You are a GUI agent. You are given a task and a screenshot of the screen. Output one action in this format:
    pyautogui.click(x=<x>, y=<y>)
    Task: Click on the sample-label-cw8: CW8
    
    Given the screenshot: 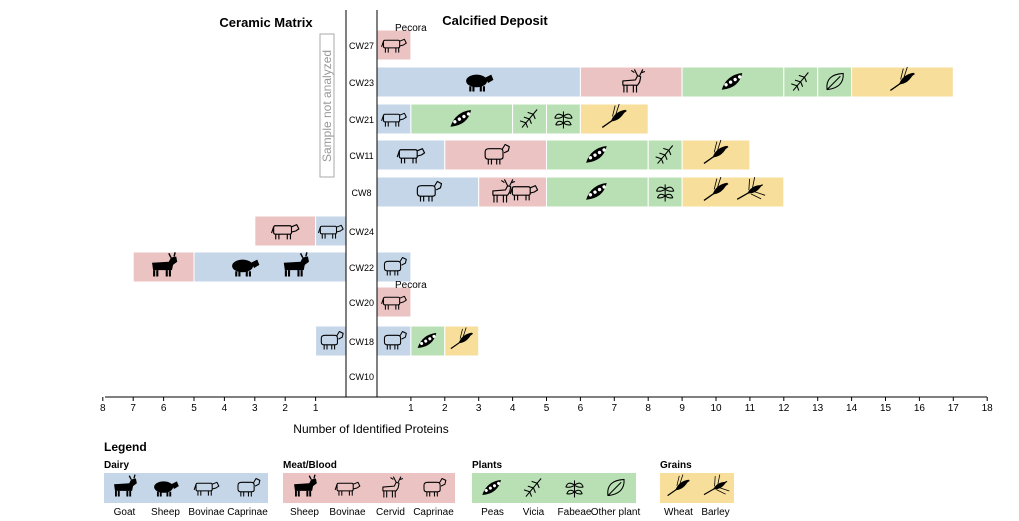 What is the action you would take?
    pyautogui.click(x=362, y=193)
    